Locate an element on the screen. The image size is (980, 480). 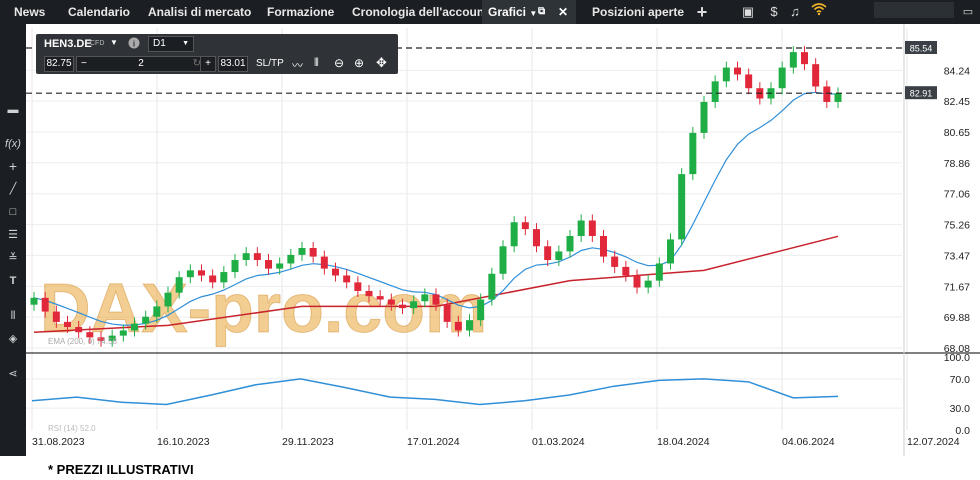
watermark-text: DAX-pro.com is located at coordinates (263, 308).